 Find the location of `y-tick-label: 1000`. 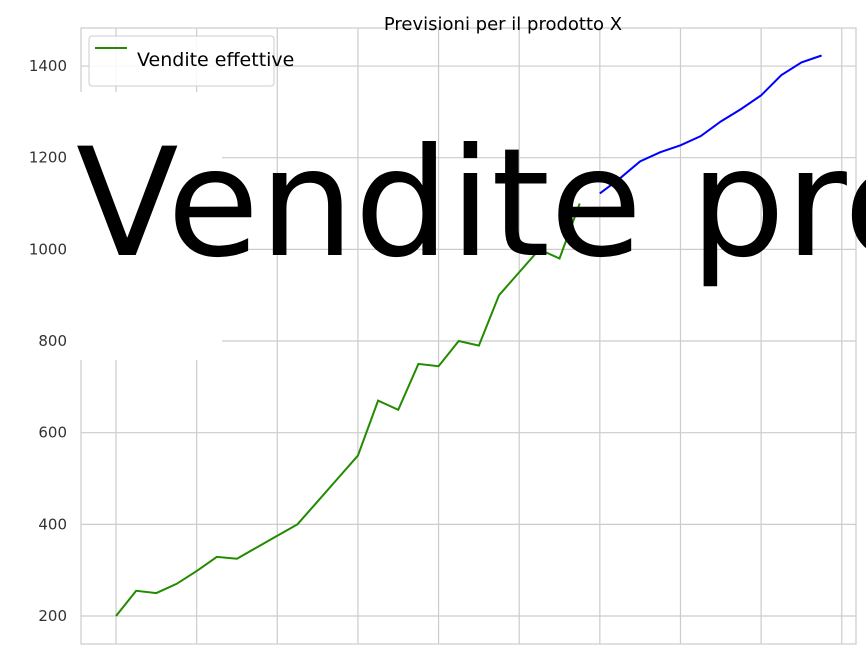

y-tick-label: 1000 is located at coordinates (48, 249).